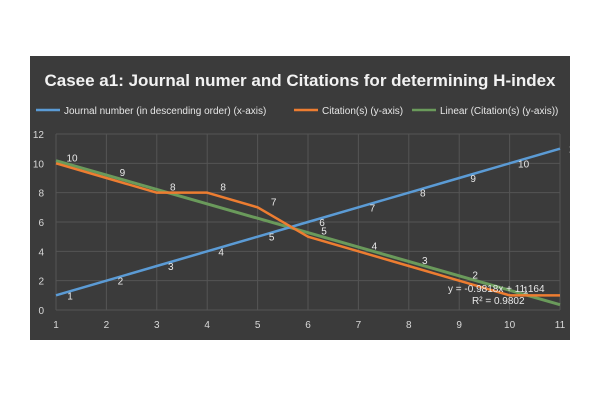  What do you see at coordinates (221, 252) in the screenshot?
I see `journal-data-label: 4` at bounding box center [221, 252].